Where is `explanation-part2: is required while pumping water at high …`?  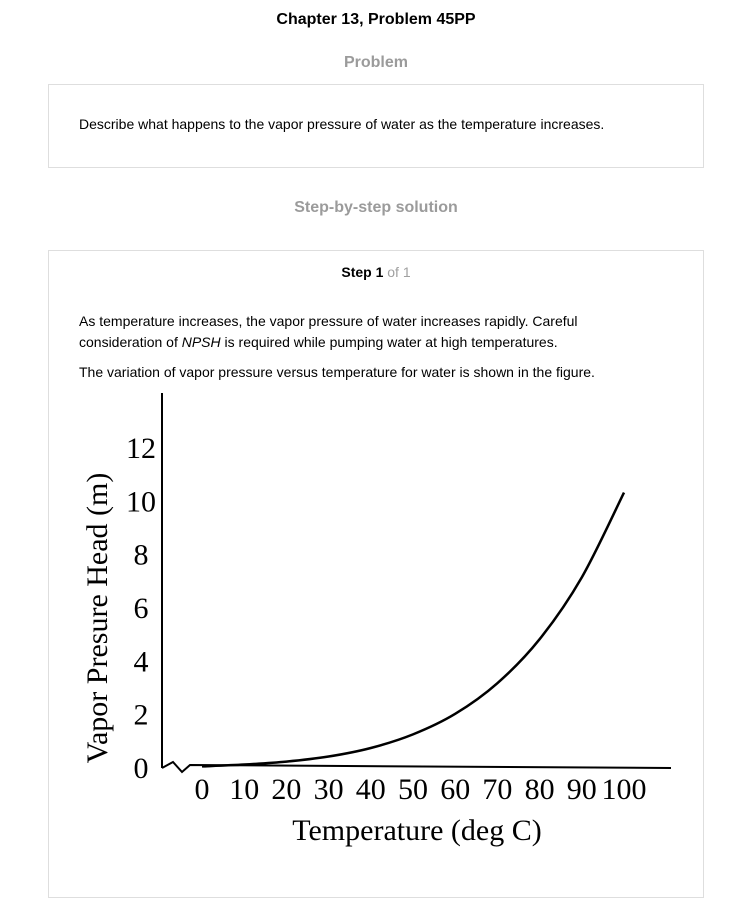 explanation-part2: is required while pumping water at high … is located at coordinates (389, 342).